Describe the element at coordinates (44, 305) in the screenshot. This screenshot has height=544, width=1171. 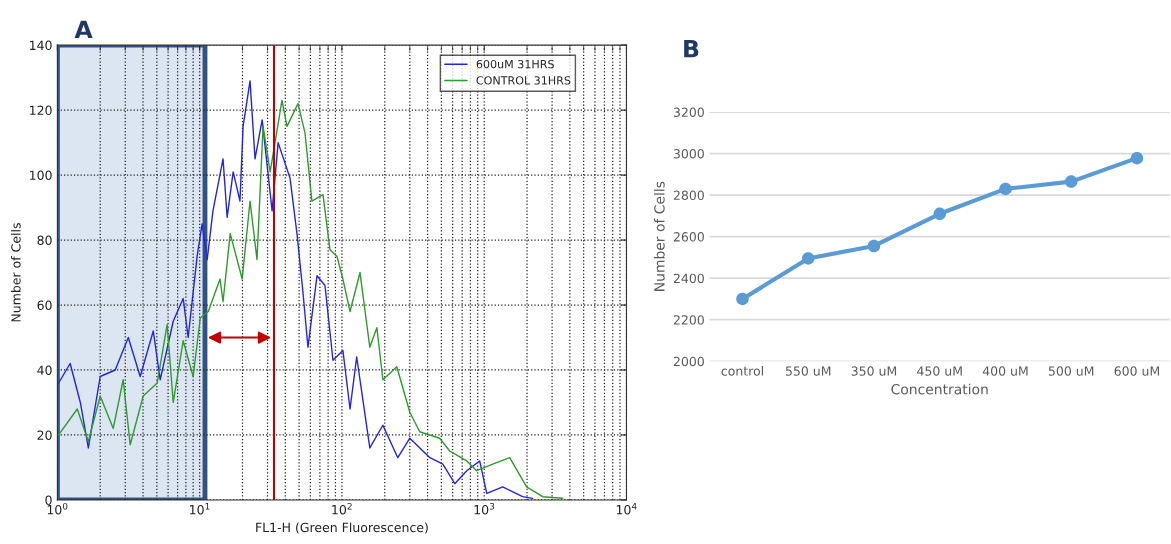
I see `y-tick-label: 60` at that location.